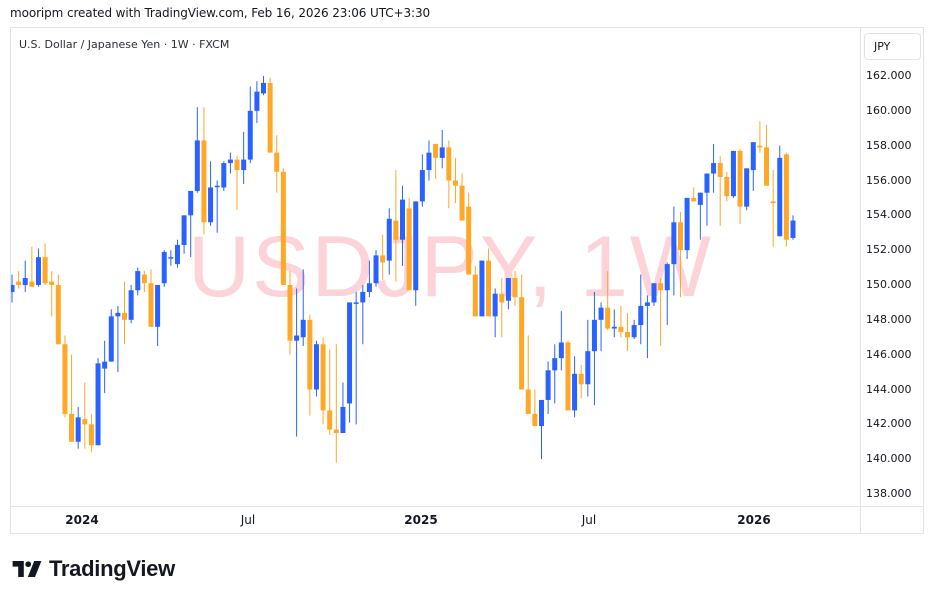  What do you see at coordinates (892, 46) in the screenshot?
I see `currency-button: JPY` at bounding box center [892, 46].